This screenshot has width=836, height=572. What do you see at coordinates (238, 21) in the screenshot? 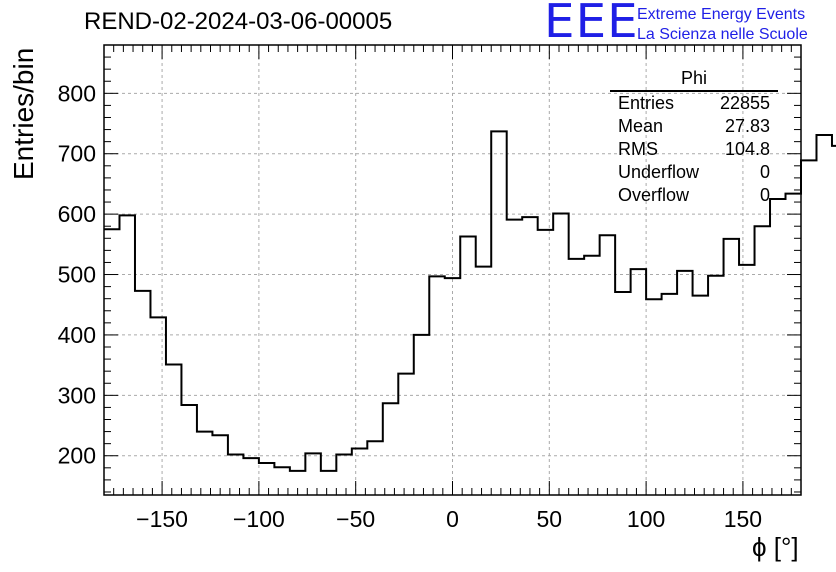
I see `chart-title: REND-02-2024-03-06-00005` at bounding box center [238, 21].